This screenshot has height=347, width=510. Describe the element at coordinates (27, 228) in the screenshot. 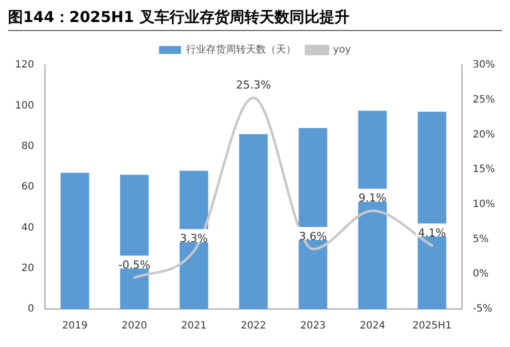

I see `y-tick-label: 40` at that location.